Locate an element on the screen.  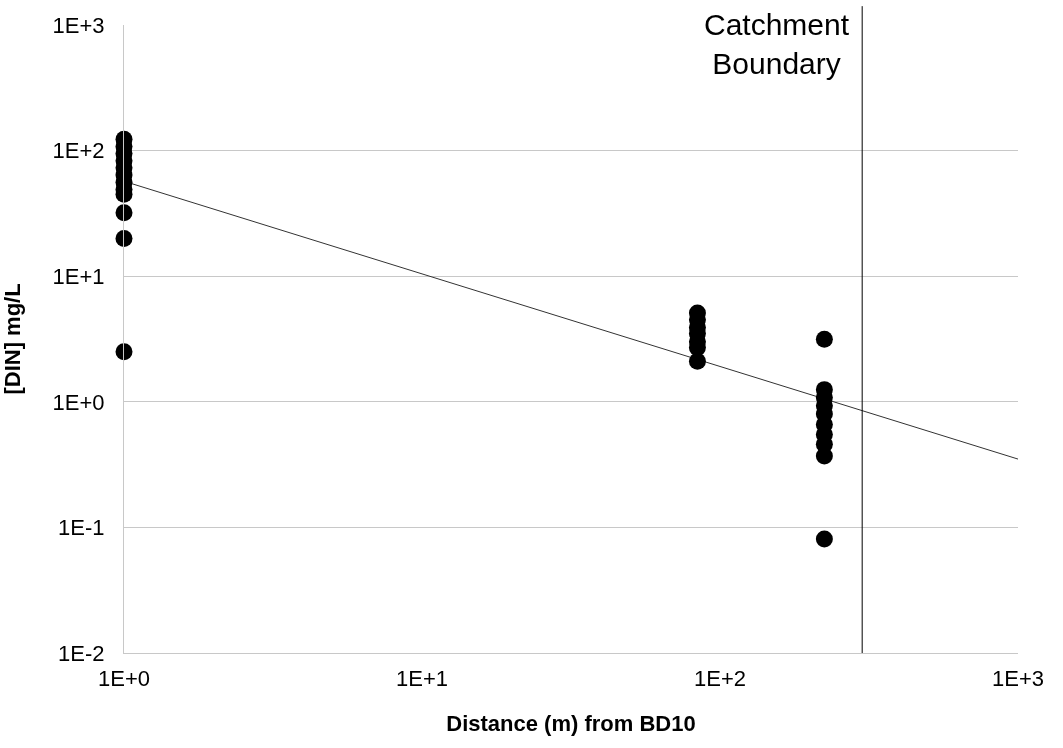
y-tick-label: 1E-1 is located at coordinates (81, 528).